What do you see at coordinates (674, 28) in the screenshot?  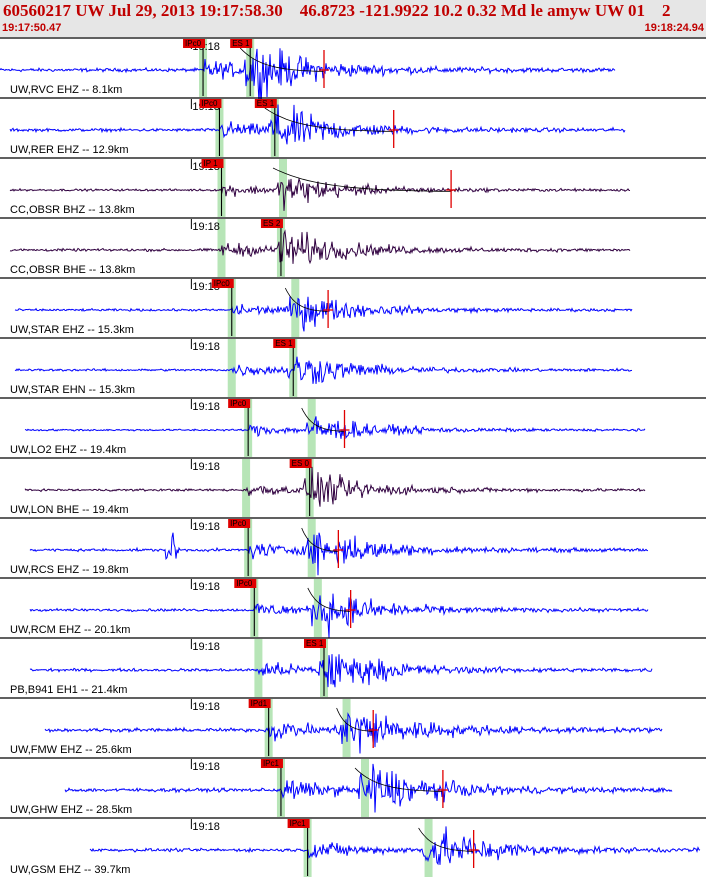 I see `time-end: 19:18:24.94` at bounding box center [674, 28].